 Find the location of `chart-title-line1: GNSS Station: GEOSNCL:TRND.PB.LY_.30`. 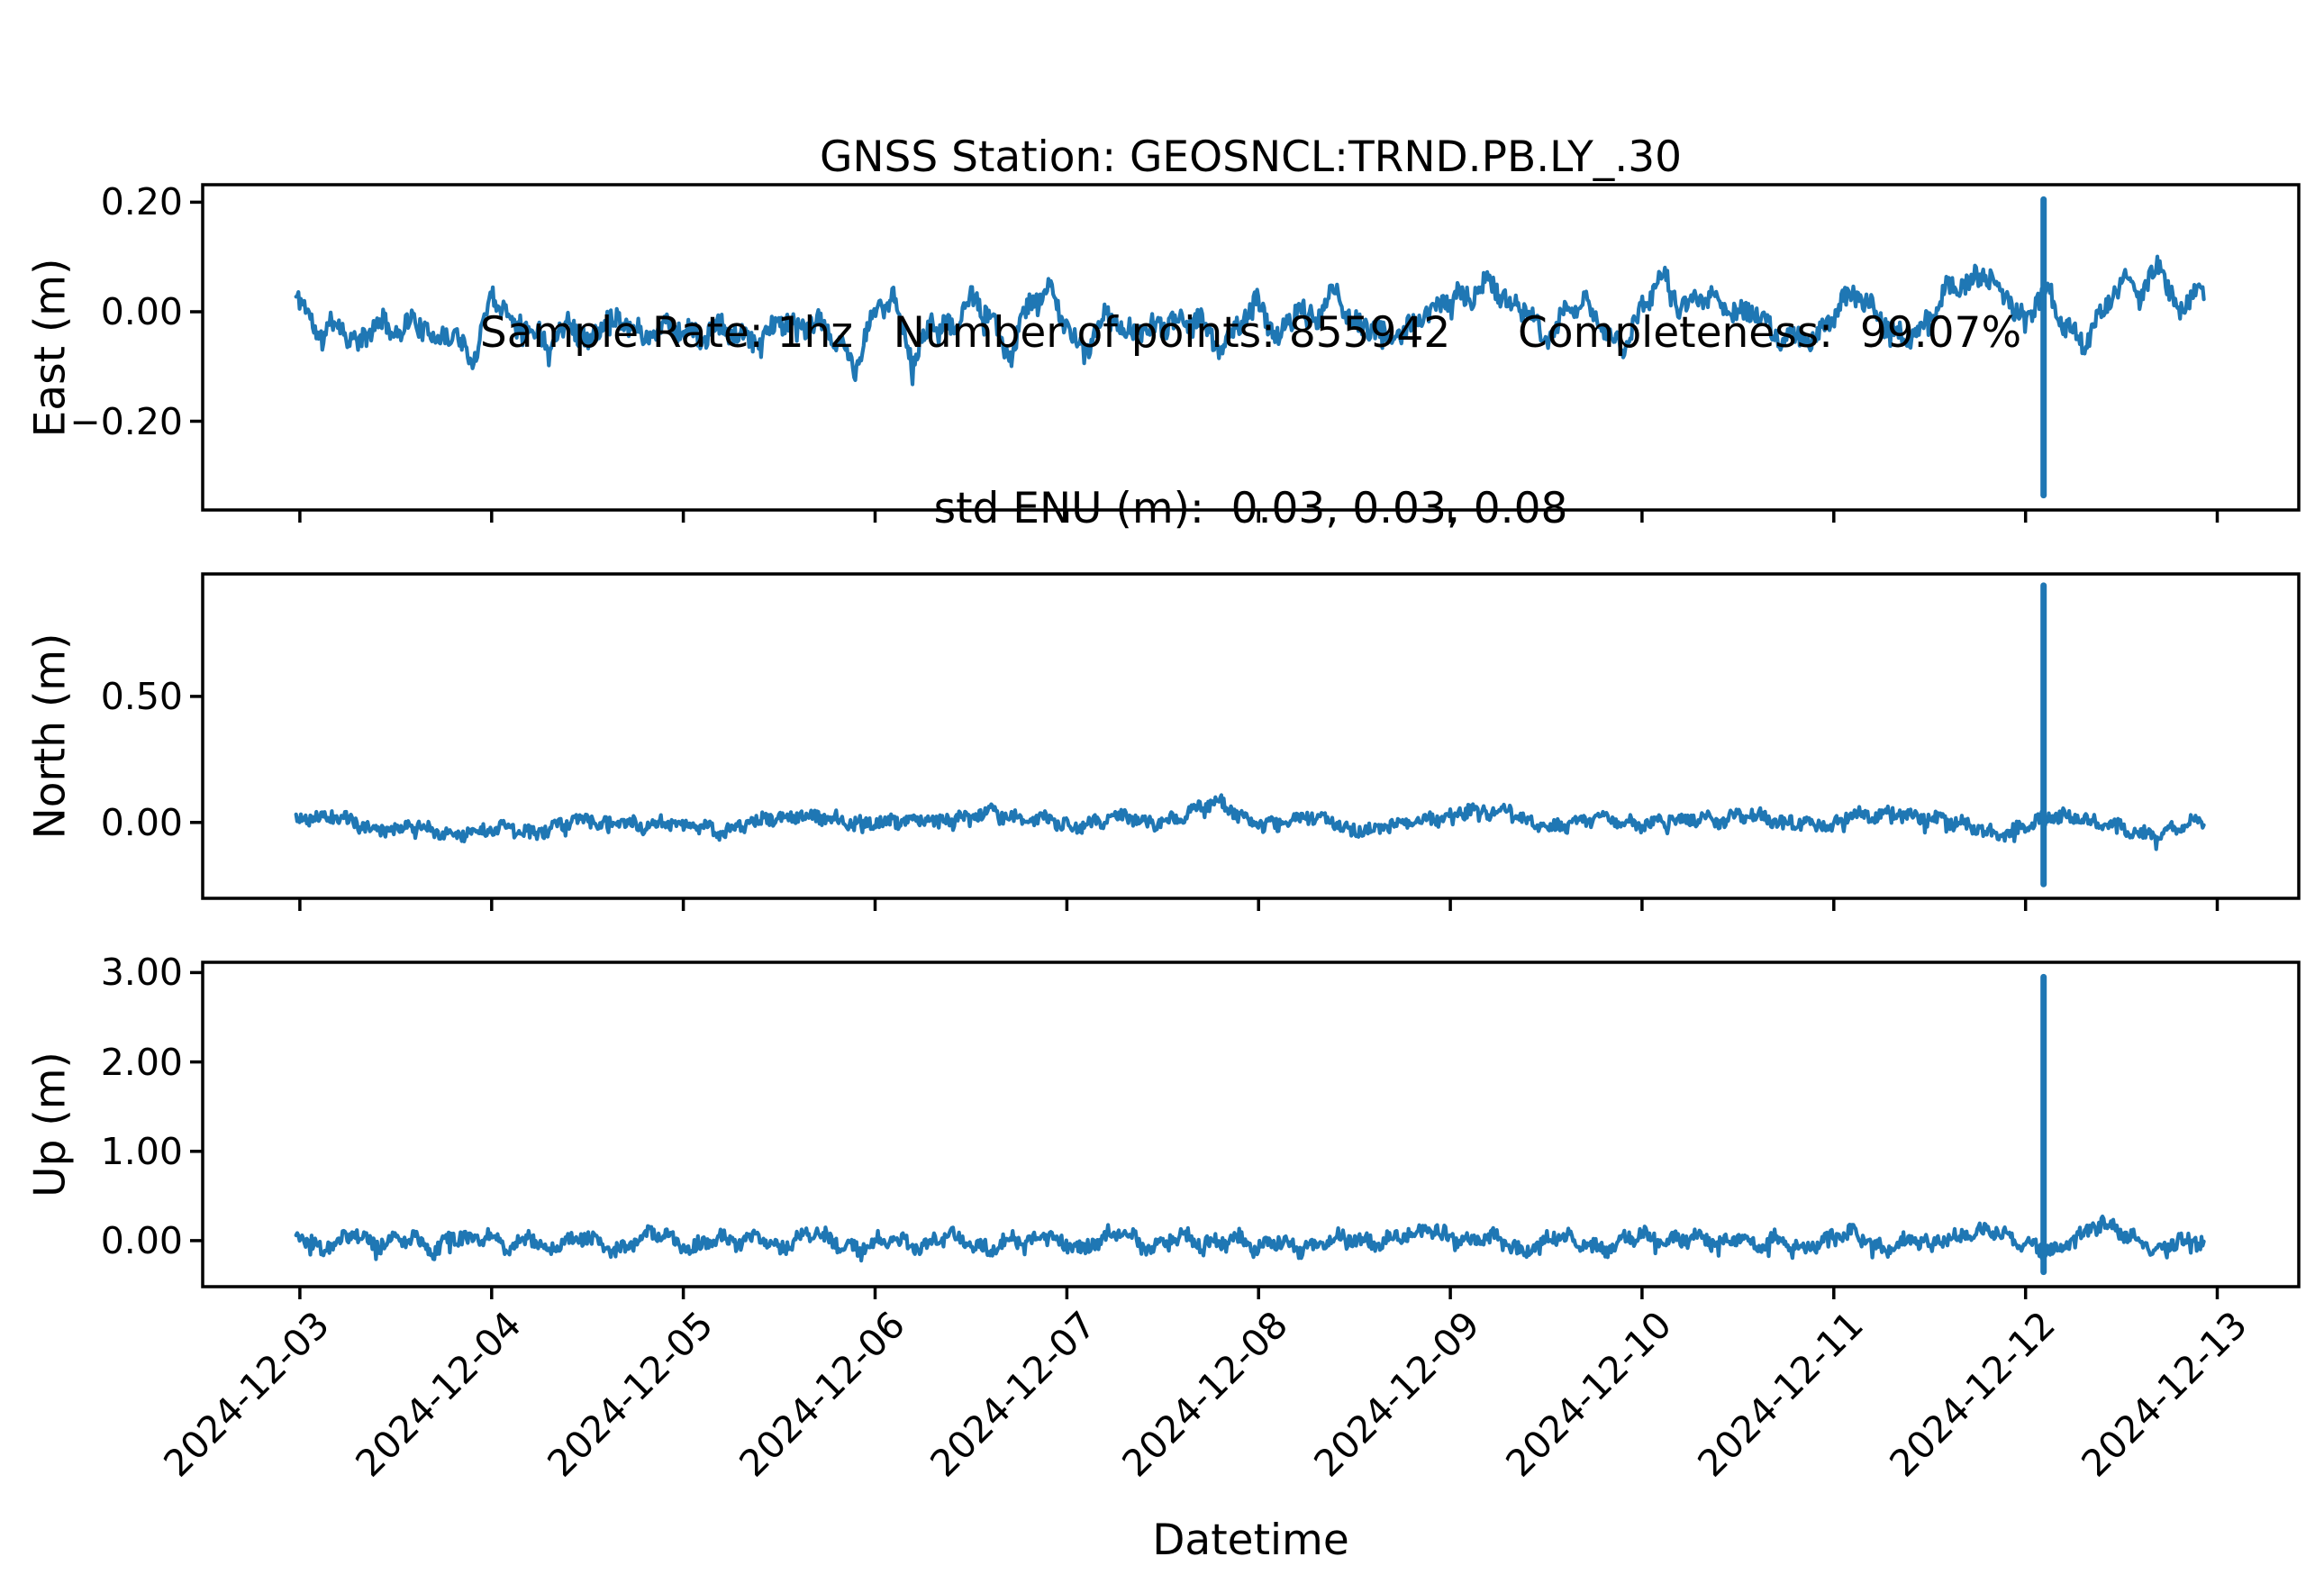

chart-title-line1: GNSS Station: GEOSNCL:TRND.PB.LY_.30 is located at coordinates (1251, 157).